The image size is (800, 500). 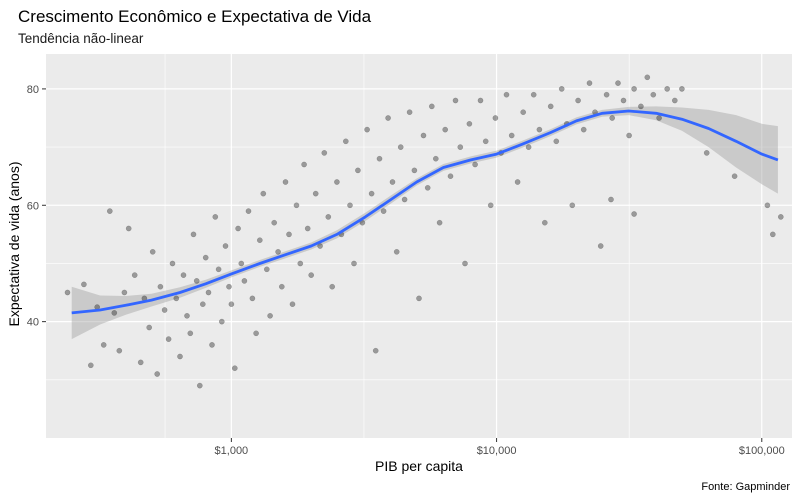 I want to click on x-tick-label-2: $100,000, so click(x=762, y=451).